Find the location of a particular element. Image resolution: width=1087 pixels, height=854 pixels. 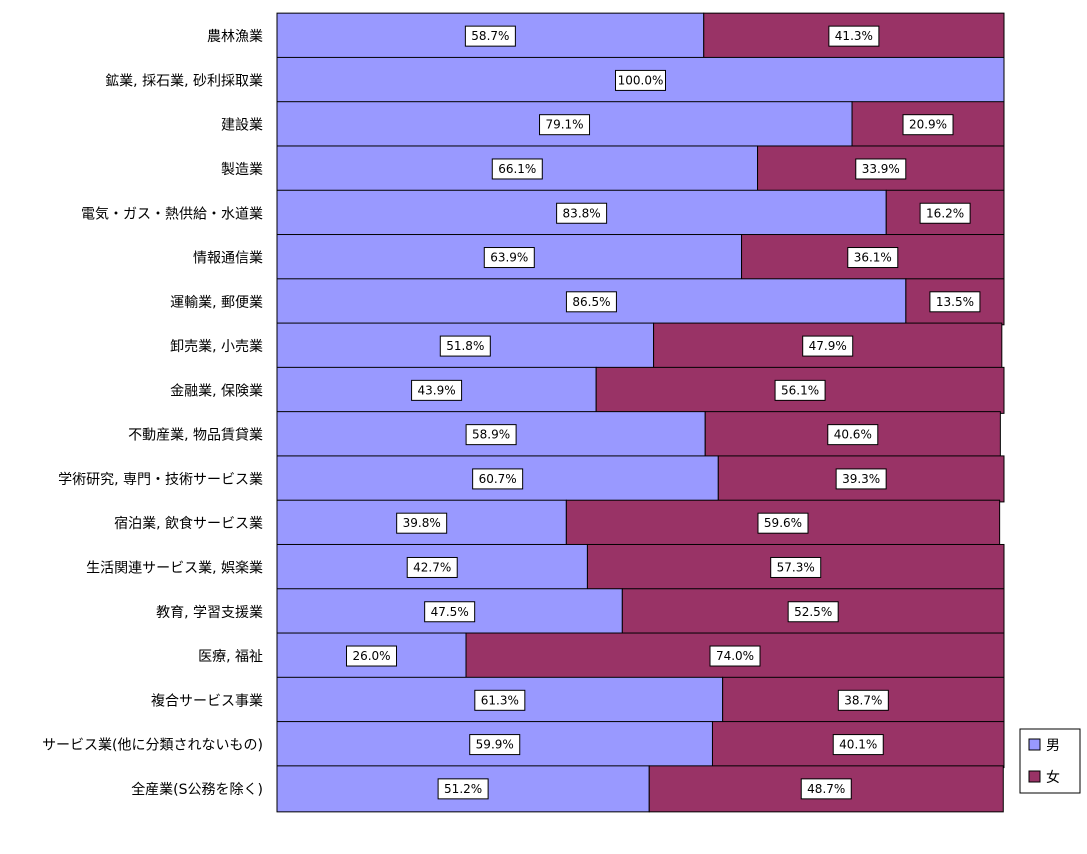

data-label: 13.5% is located at coordinates (955, 302).